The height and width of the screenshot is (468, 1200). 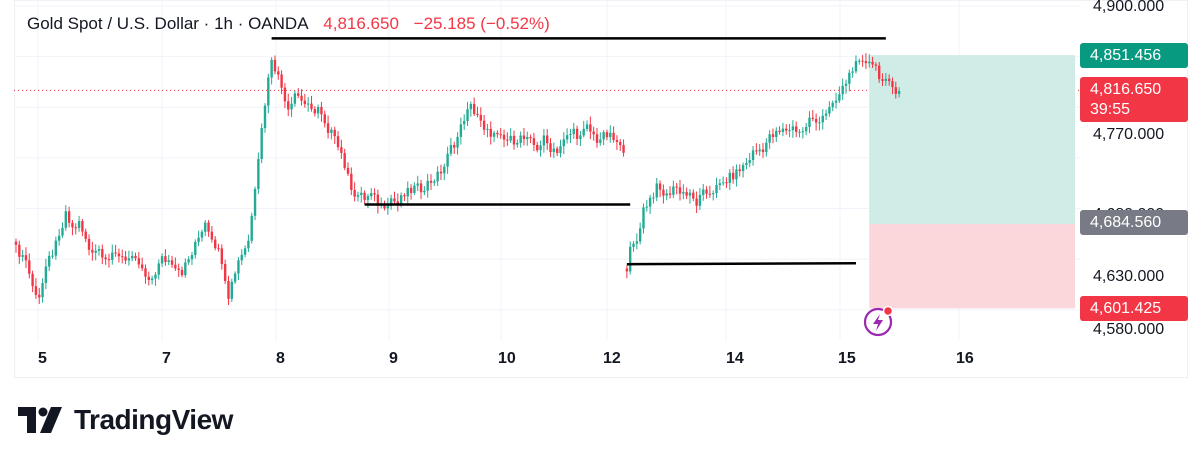 What do you see at coordinates (965, 358) in the screenshot?
I see `time-label-16: 16` at bounding box center [965, 358].